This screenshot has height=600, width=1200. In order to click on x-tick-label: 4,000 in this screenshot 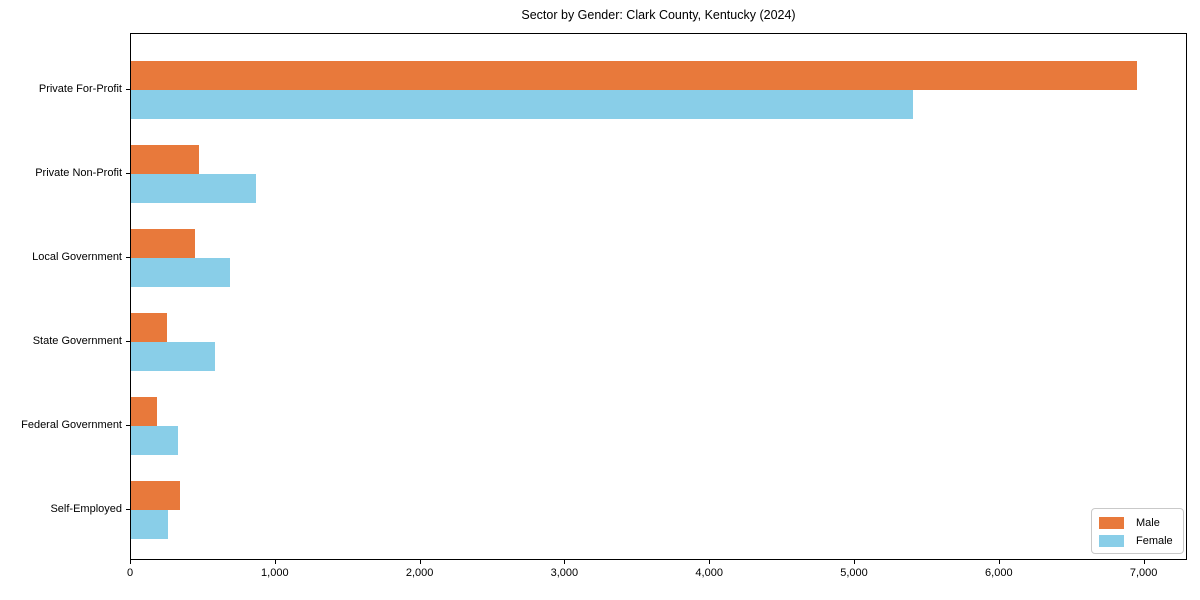, I will do `click(709, 573)`.